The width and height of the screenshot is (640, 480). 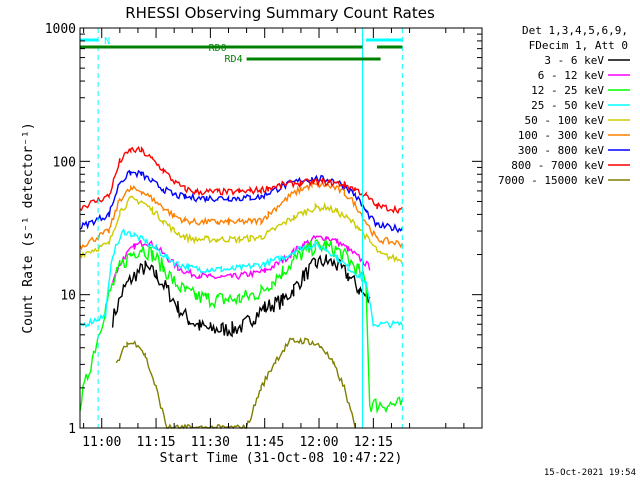 I want to click on legend-header-1: Det 1,3,4,5,6,9,, so click(x=575, y=30).